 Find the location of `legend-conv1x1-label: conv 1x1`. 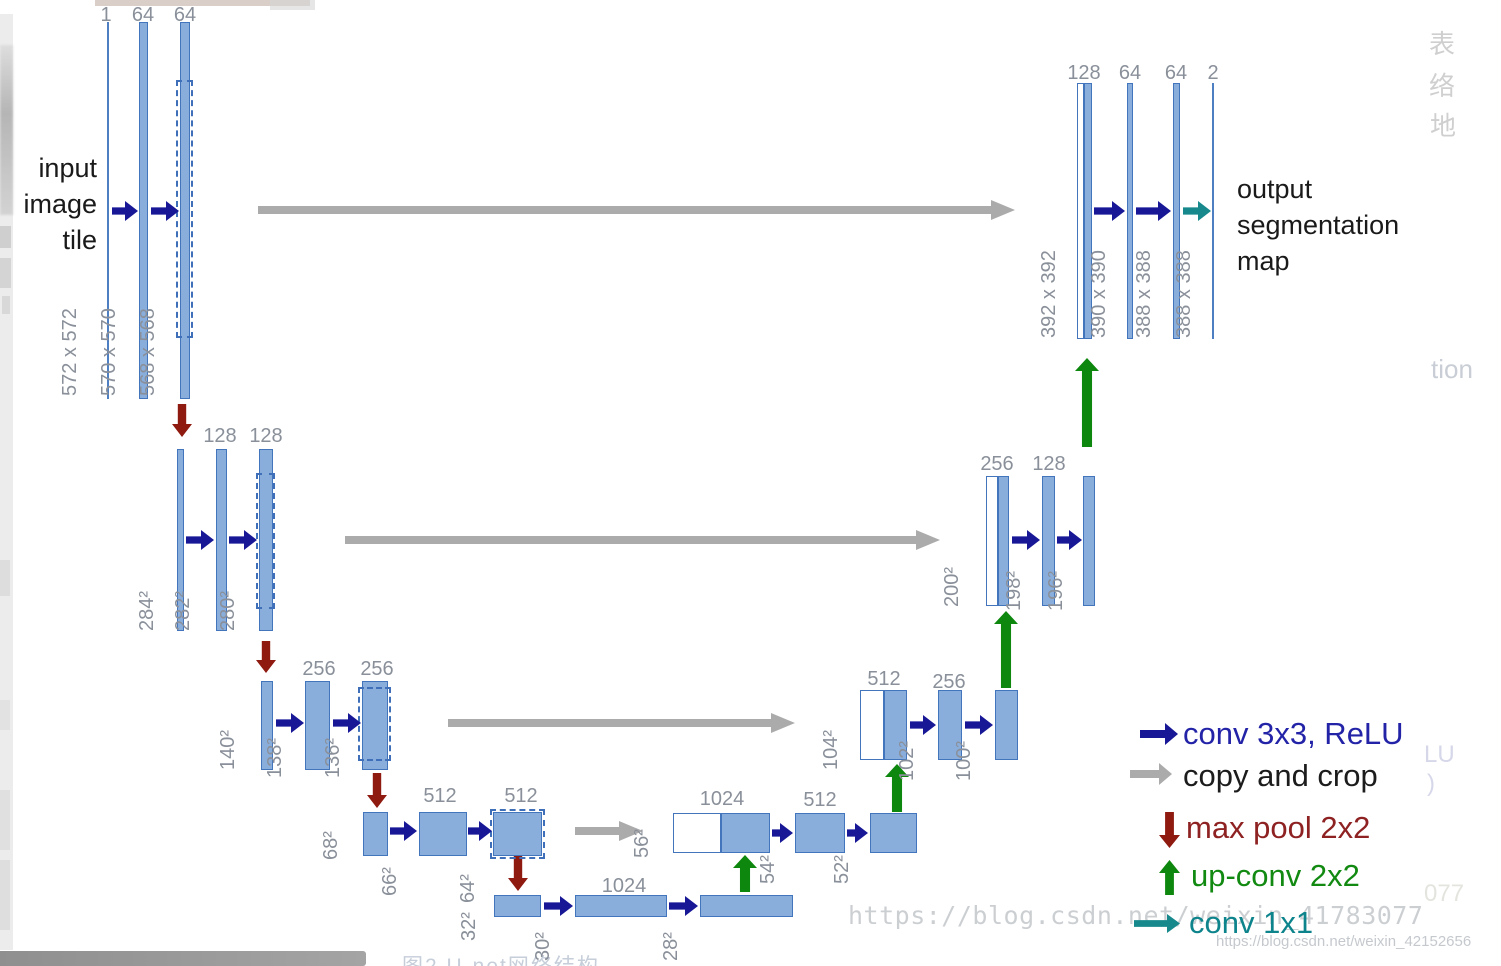

legend-conv1x1-label: conv 1x1 is located at coordinates (1251, 922).